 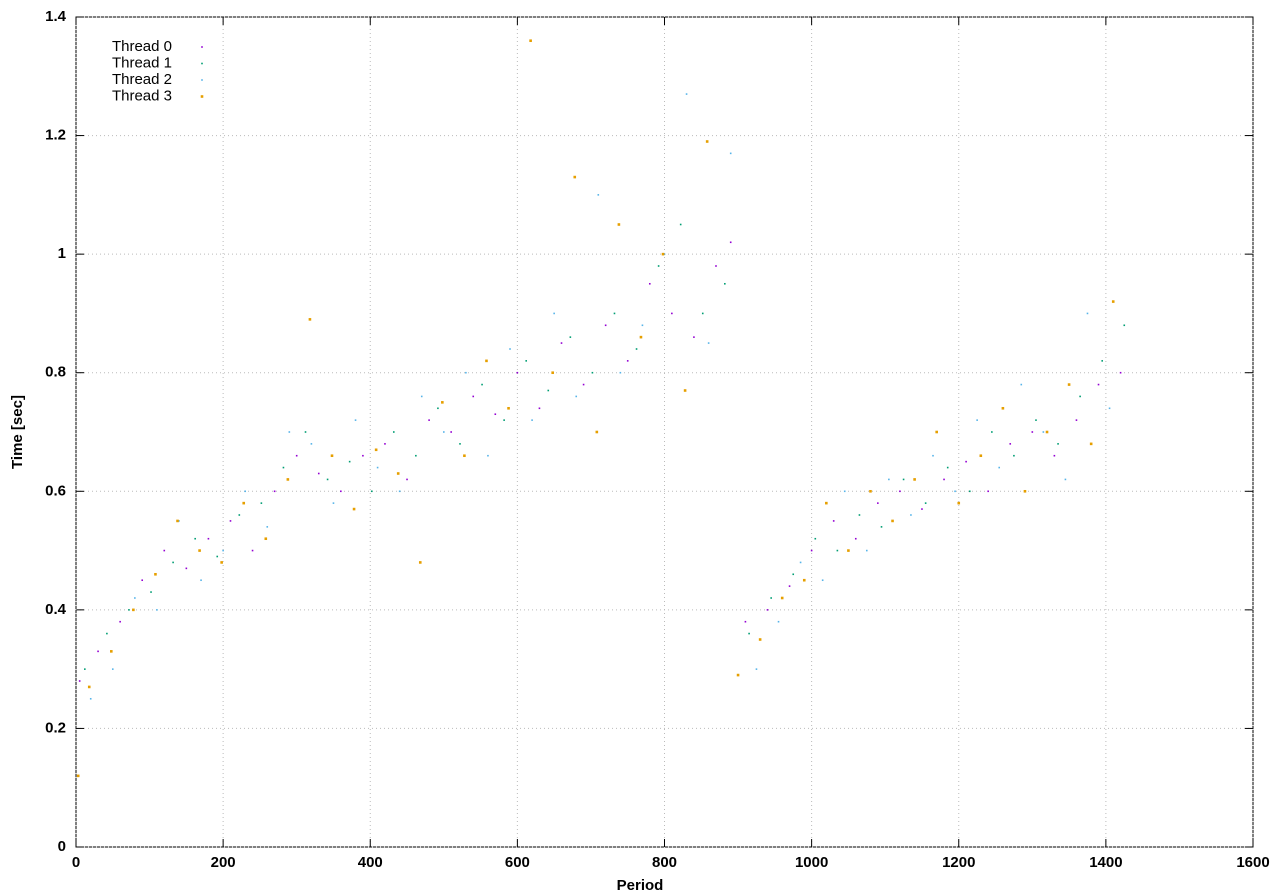 What do you see at coordinates (142, 46) in the screenshot?
I see `legend-label: Thread 0` at bounding box center [142, 46].